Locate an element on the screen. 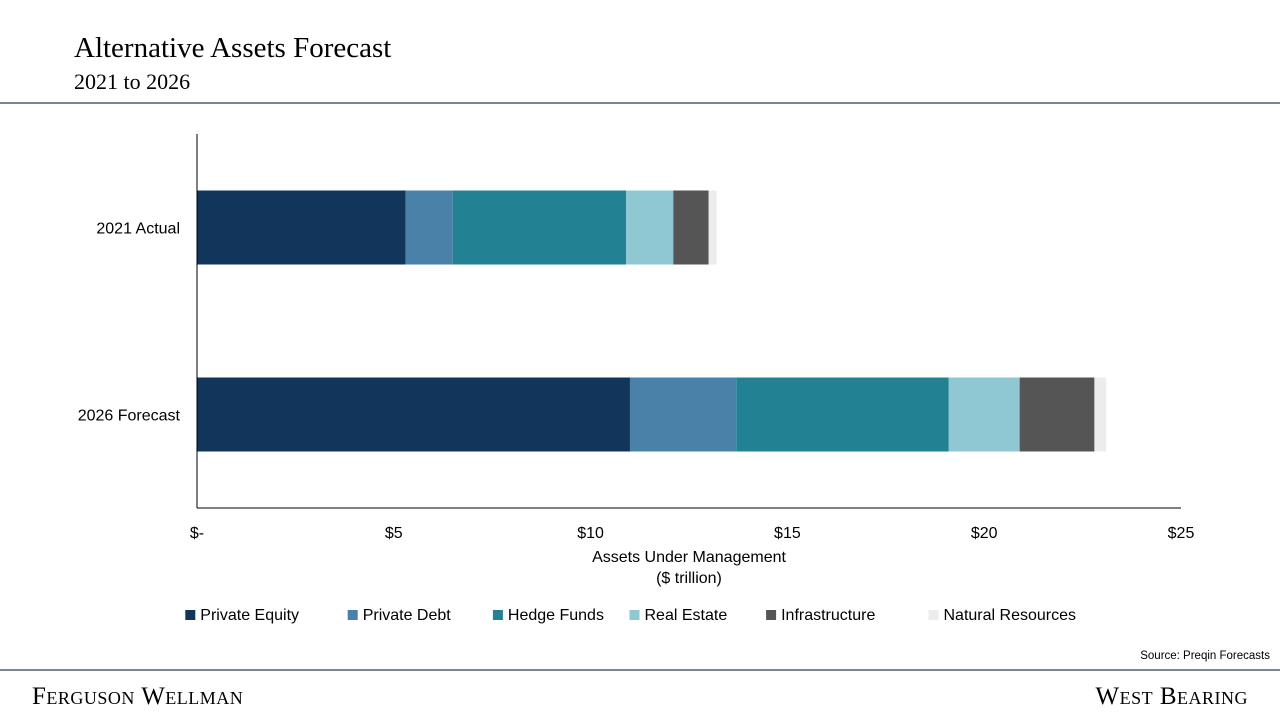 The height and width of the screenshot is (720, 1280). legend-label: Real Estate is located at coordinates (686, 615).